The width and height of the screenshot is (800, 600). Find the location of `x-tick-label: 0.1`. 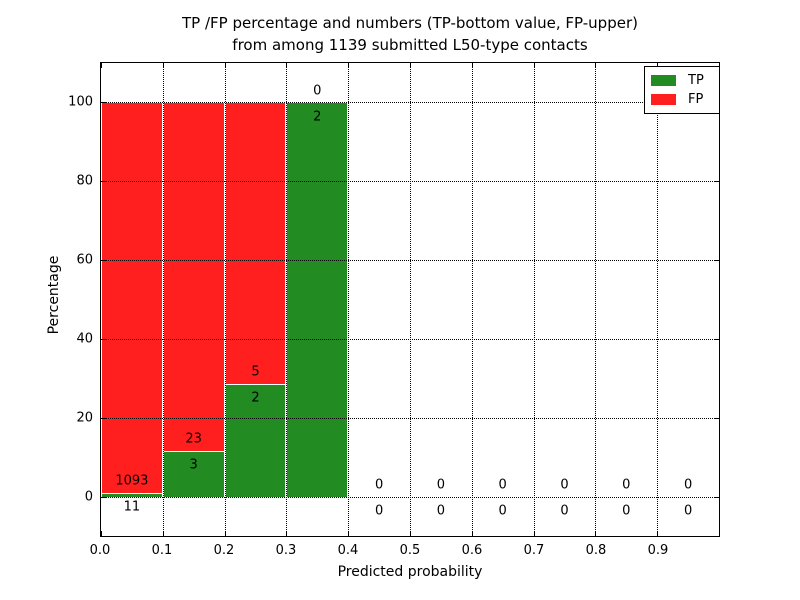

x-tick-label: 0.1 is located at coordinates (162, 550).